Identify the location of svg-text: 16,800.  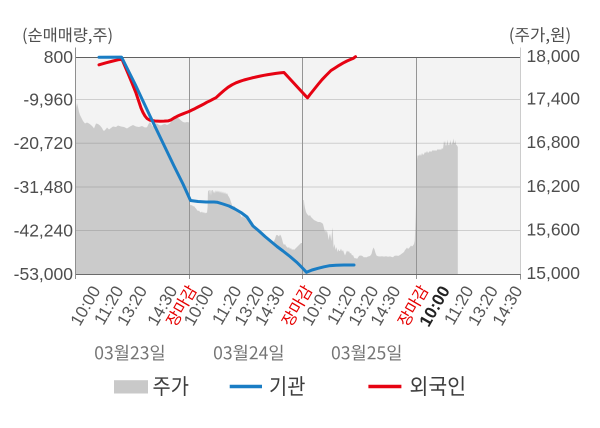
(554, 142).